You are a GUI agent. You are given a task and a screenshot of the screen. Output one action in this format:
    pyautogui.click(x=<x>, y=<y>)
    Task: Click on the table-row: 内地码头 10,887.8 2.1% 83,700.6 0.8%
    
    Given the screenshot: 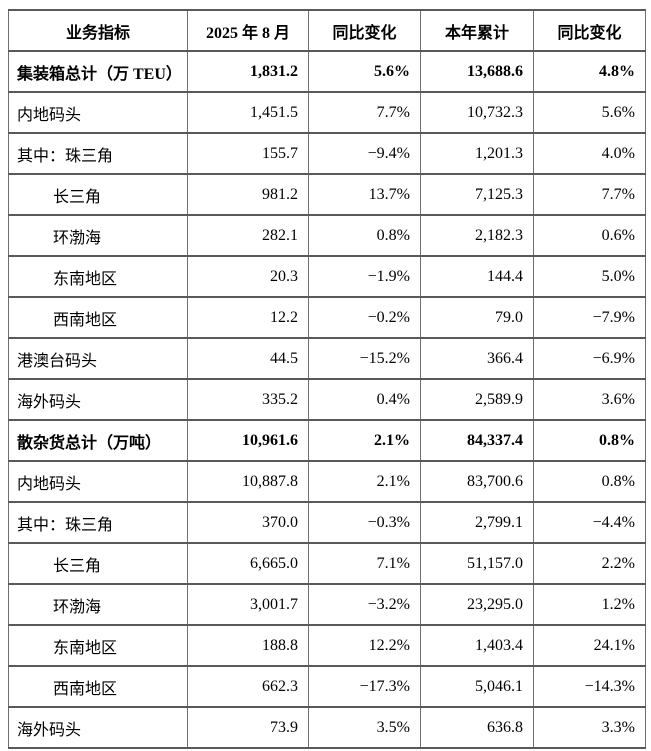 What is the action you would take?
    pyautogui.click(x=327, y=481)
    